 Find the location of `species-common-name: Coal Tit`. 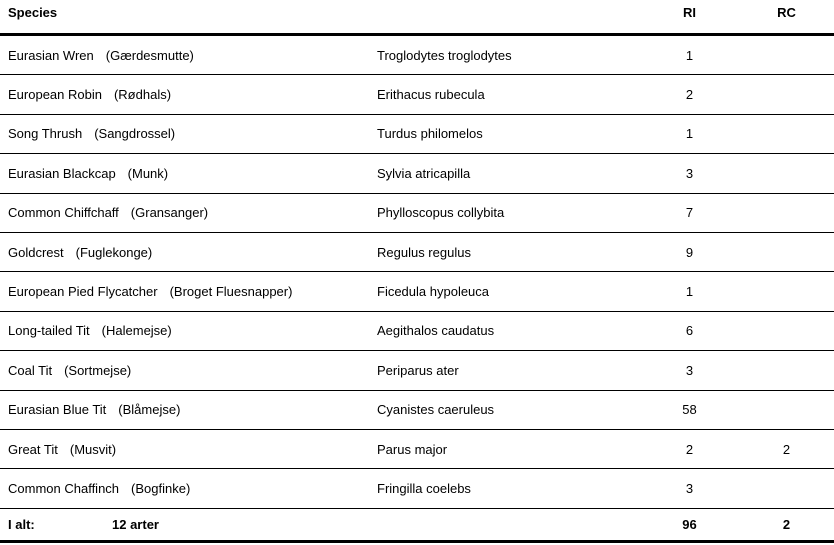

species-common-name: Coal Tit is located at coordinates (30, 370).